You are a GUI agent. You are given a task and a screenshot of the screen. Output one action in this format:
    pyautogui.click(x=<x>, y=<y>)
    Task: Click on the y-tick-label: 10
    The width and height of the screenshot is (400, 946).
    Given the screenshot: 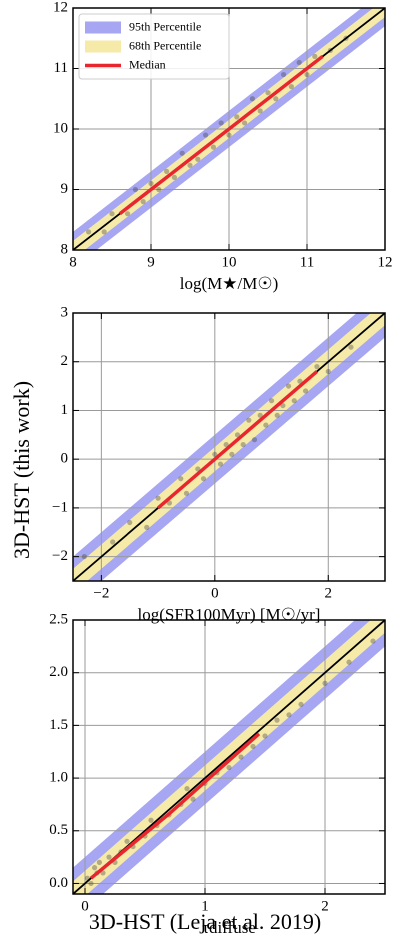 What is the action you would take?
    pyautogui.click(x=60, y=128)
    